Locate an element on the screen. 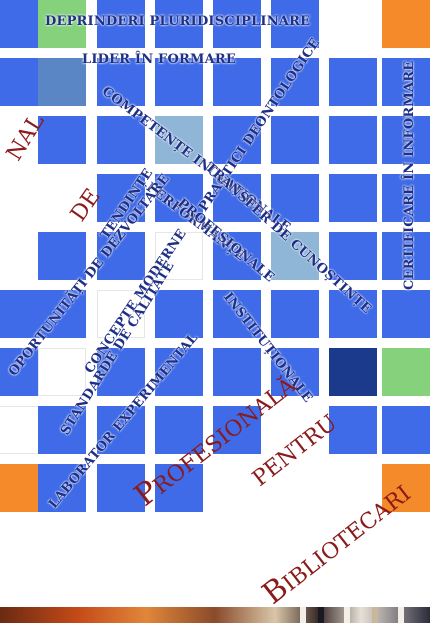 This screenshot has width=430, height=623. keyword: LIDER ÎN FORMARE is located at coordinates (159, 59).